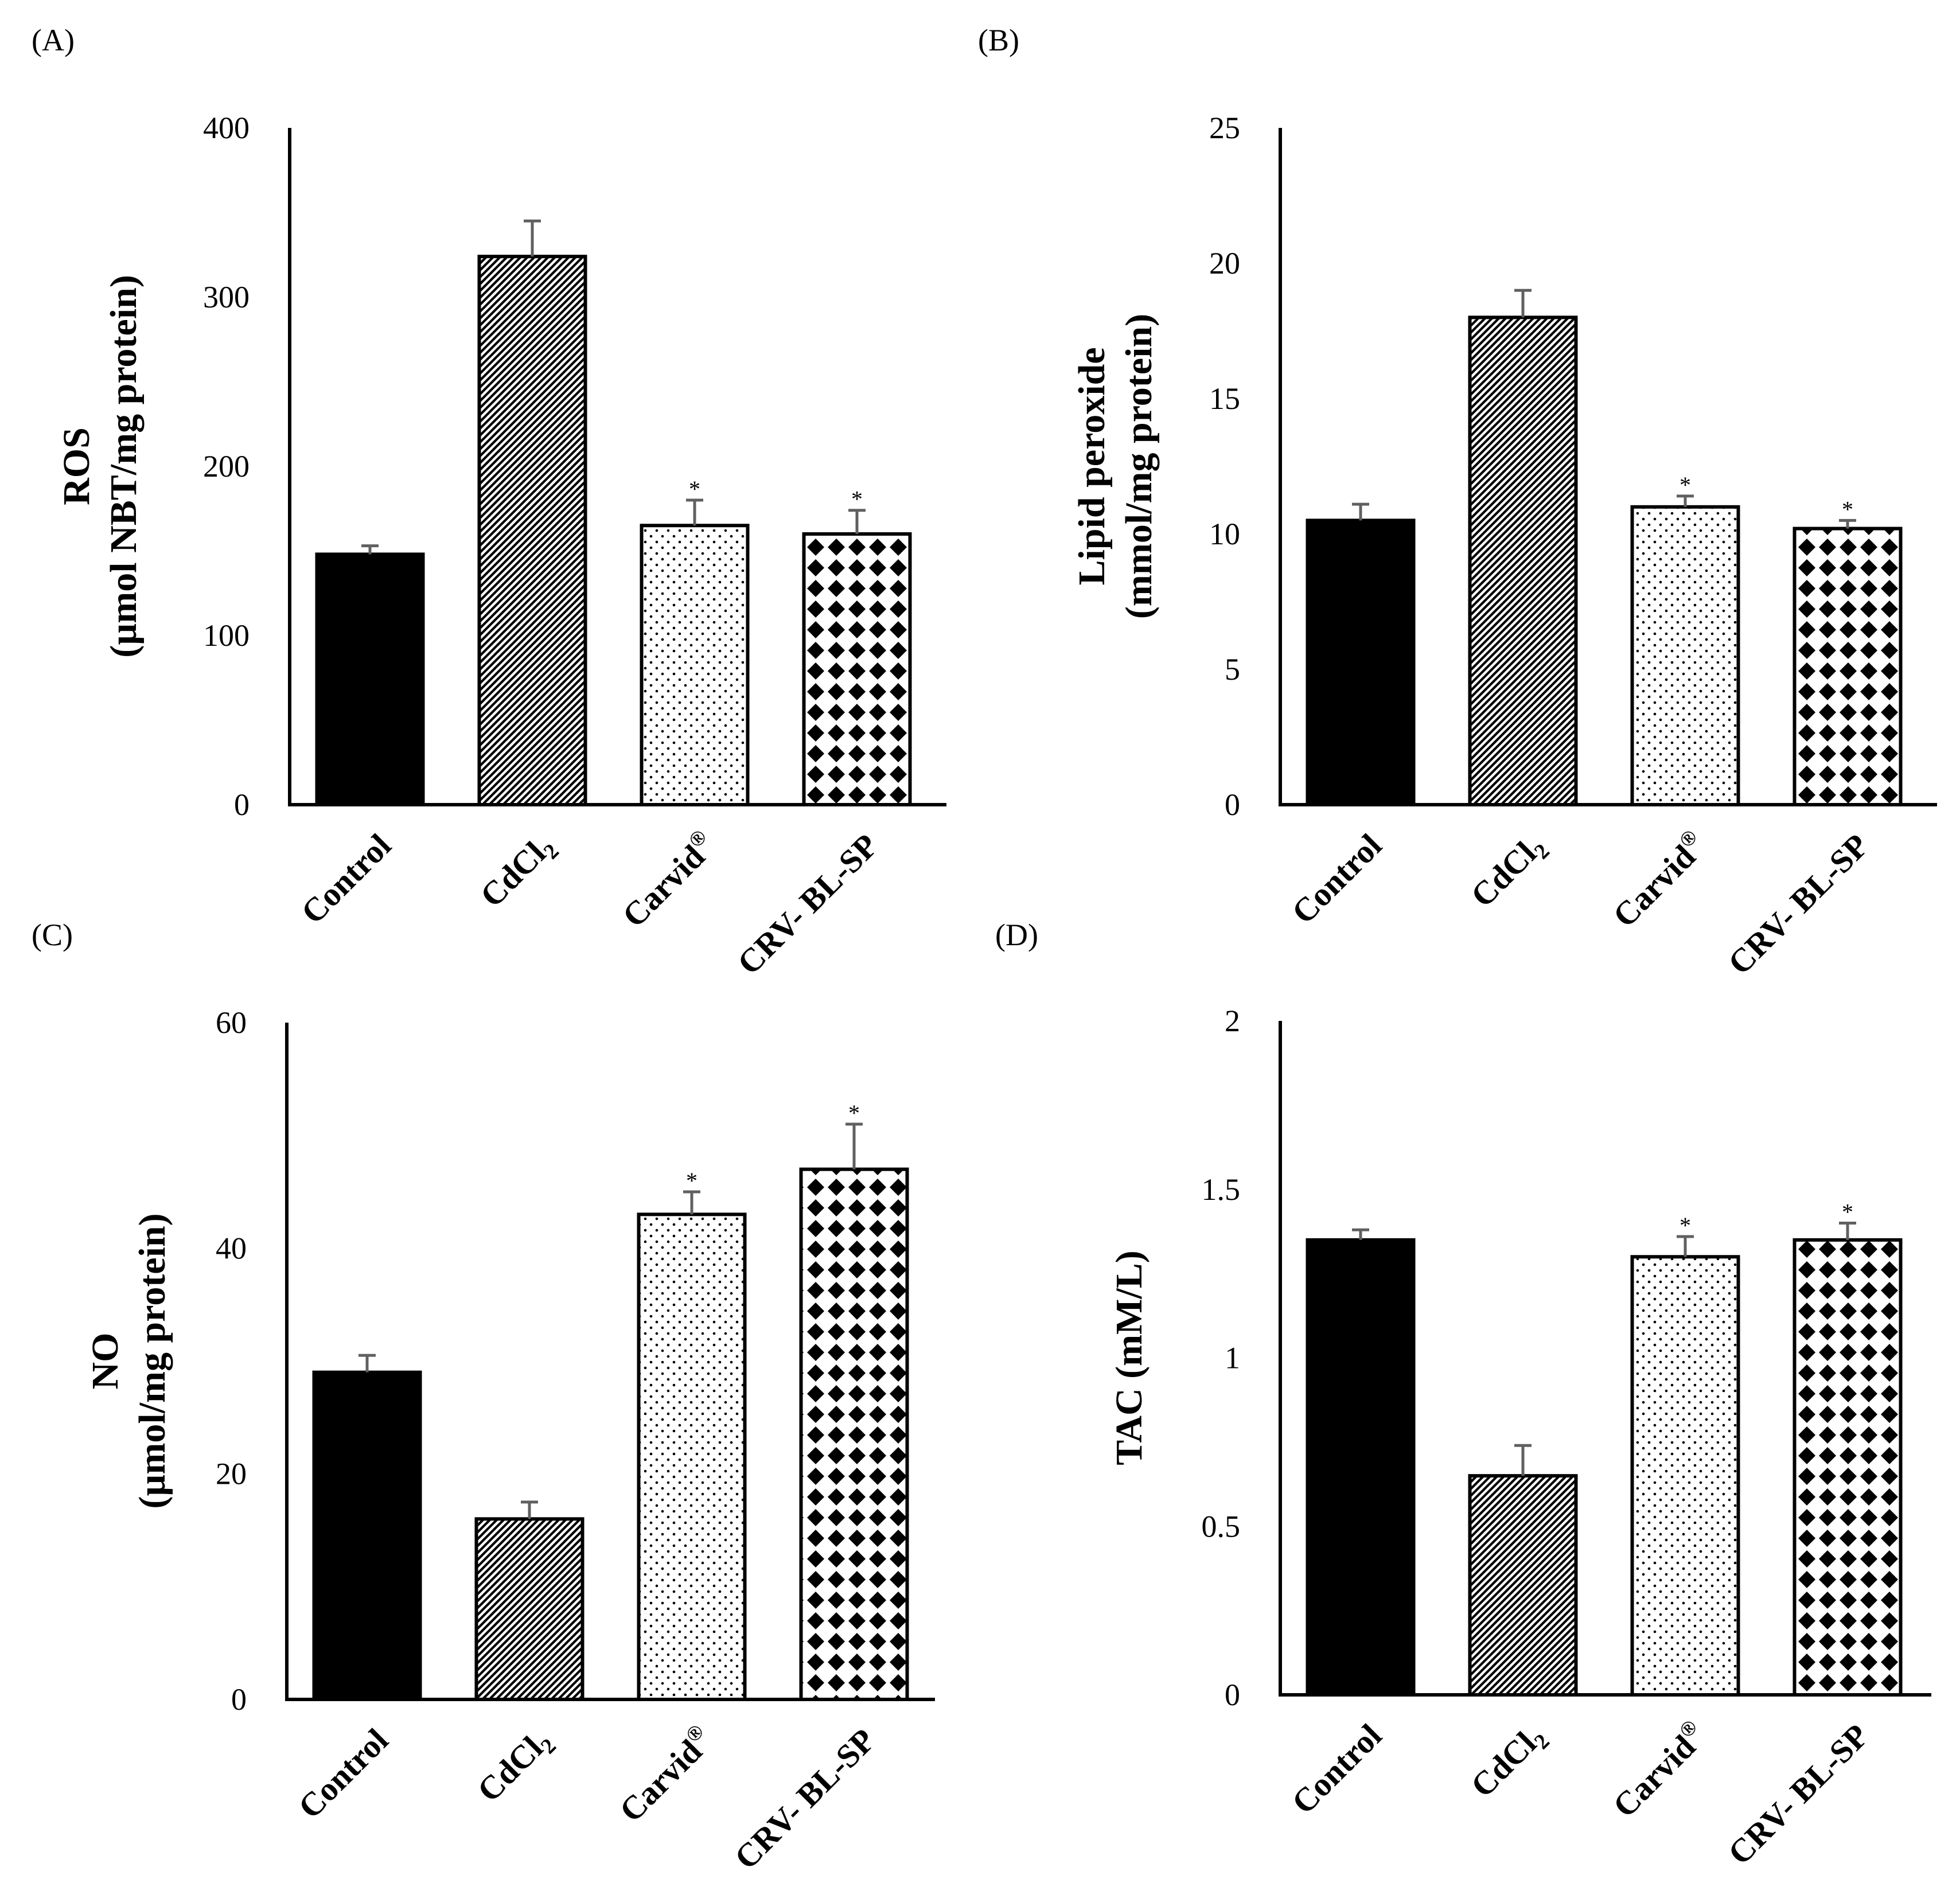 Image resolution: width=1960 pixels, height=1895 pixels. Describe the element at coordinates (998, 40) in the screenshot. I see `panel-label: (B)` at that location.